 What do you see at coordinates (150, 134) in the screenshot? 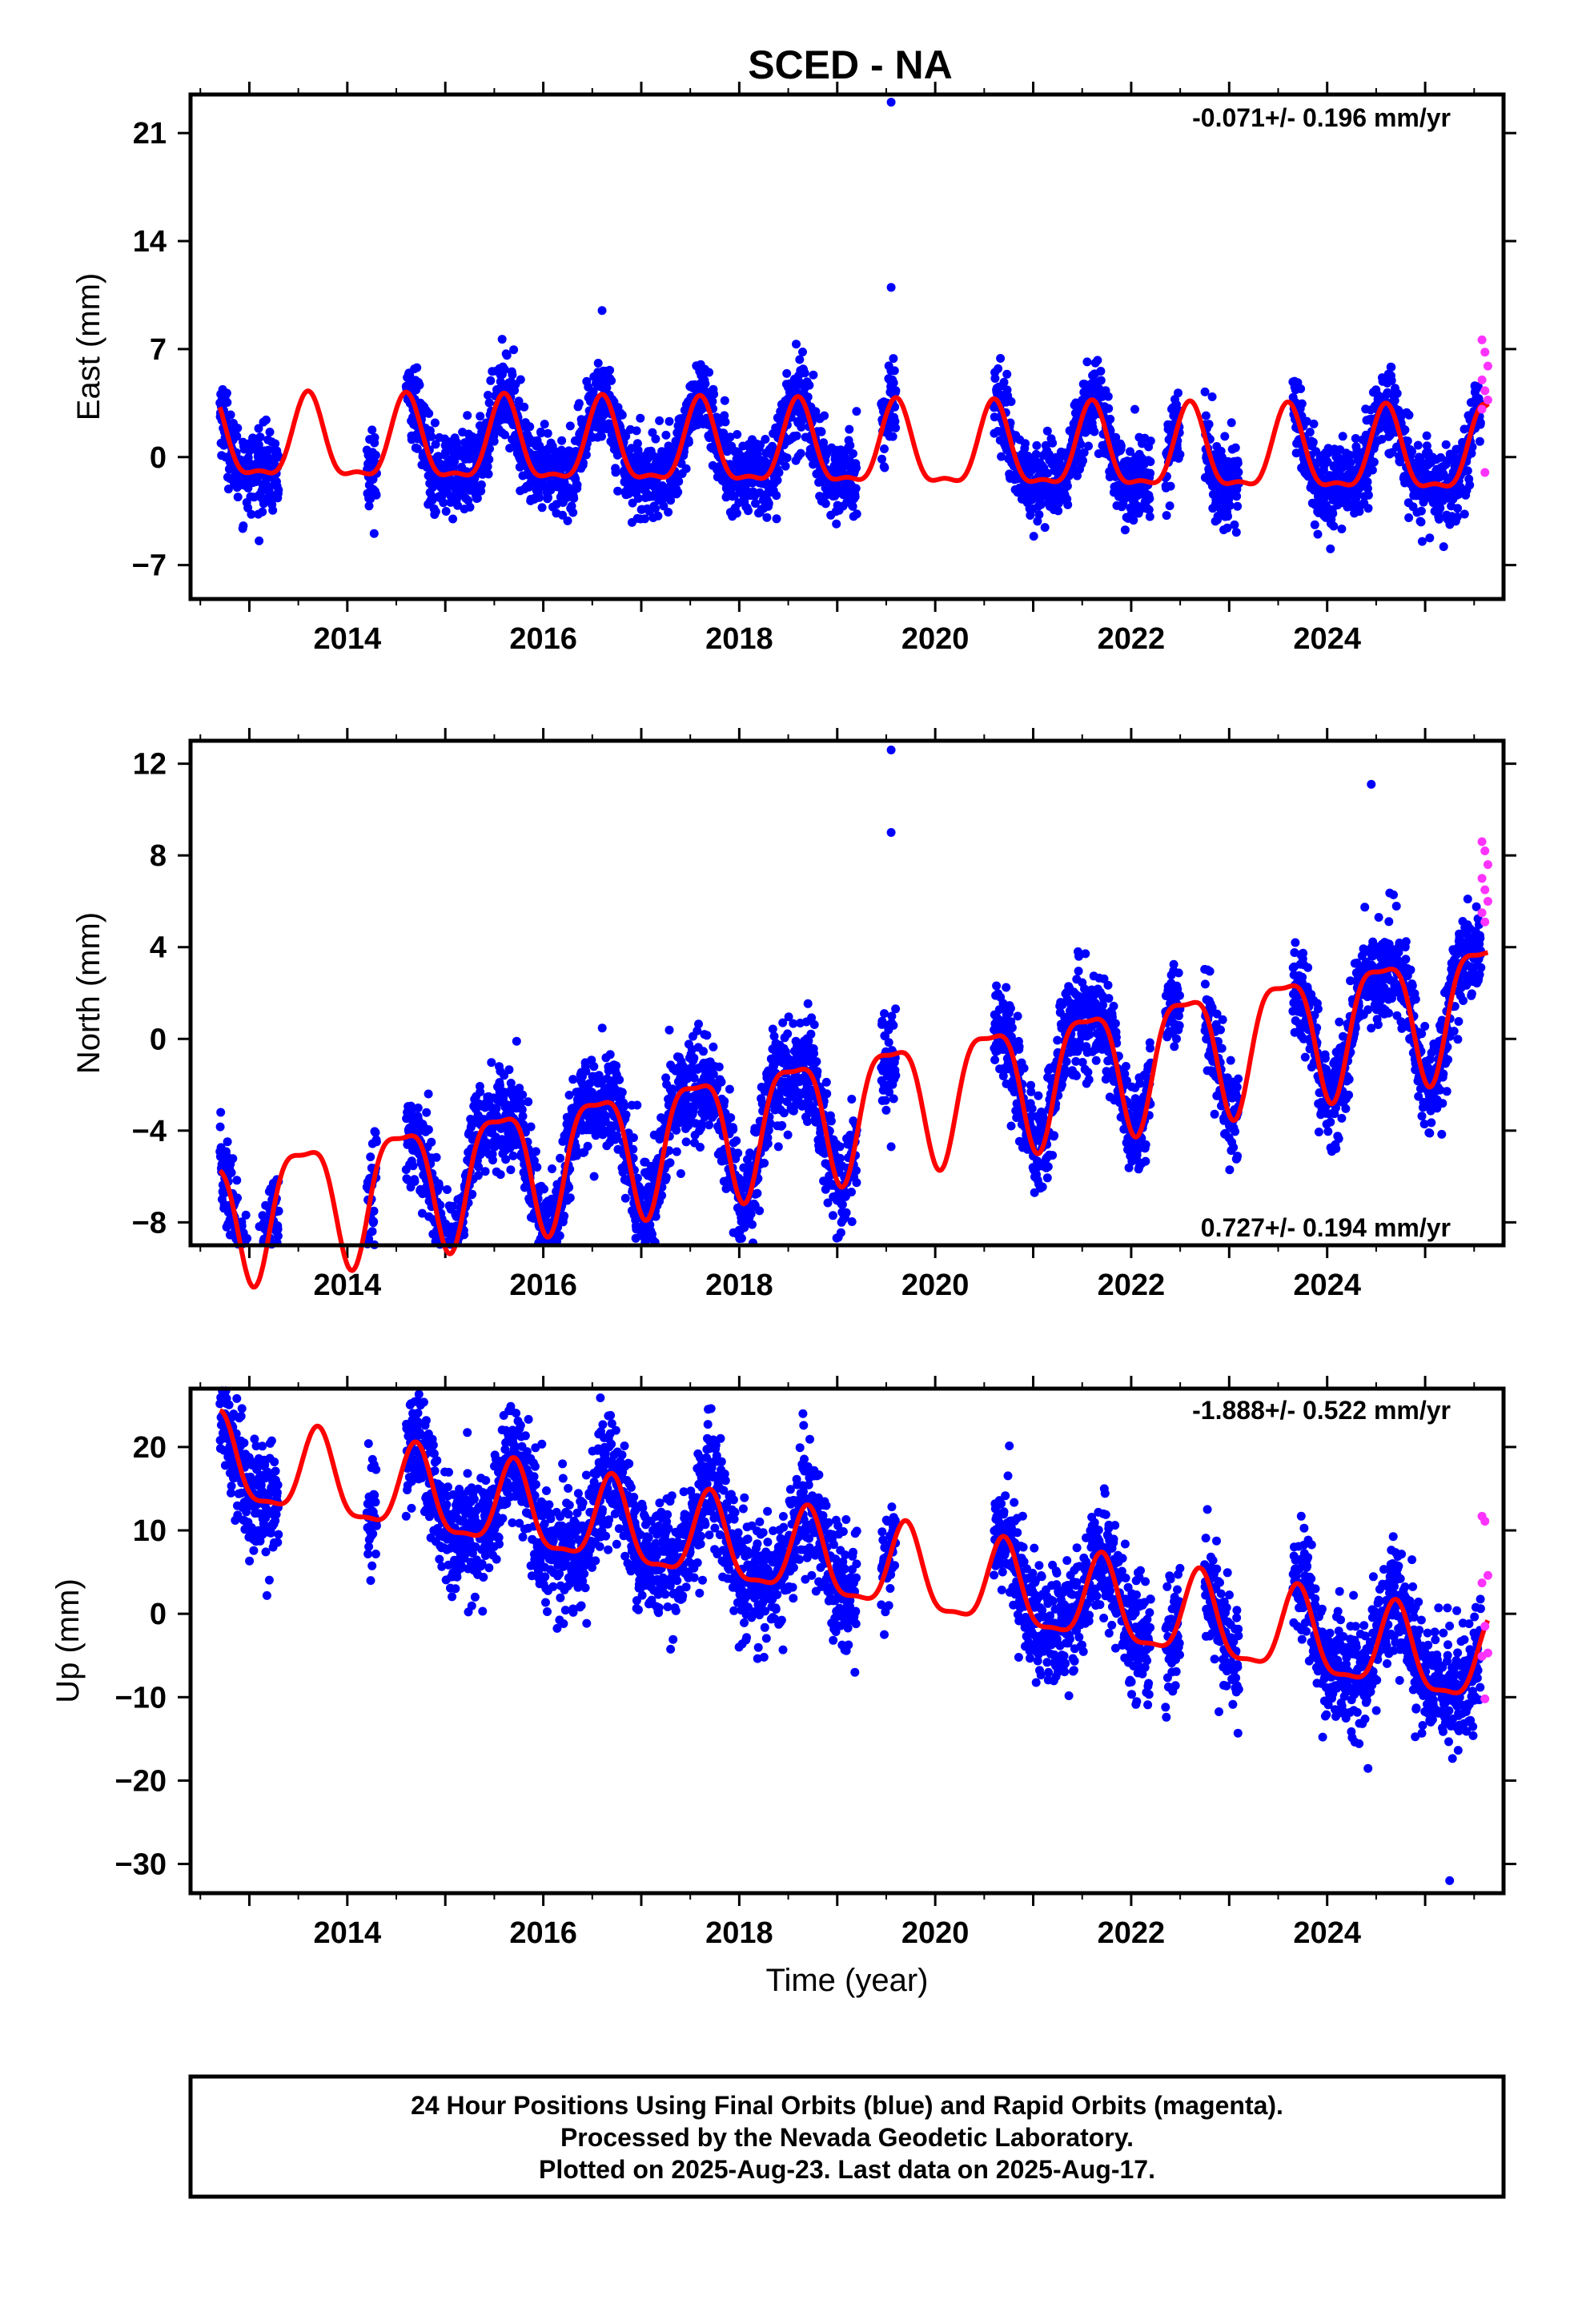
I see `y-tick-label: 21` at bounding box center [150, 134].